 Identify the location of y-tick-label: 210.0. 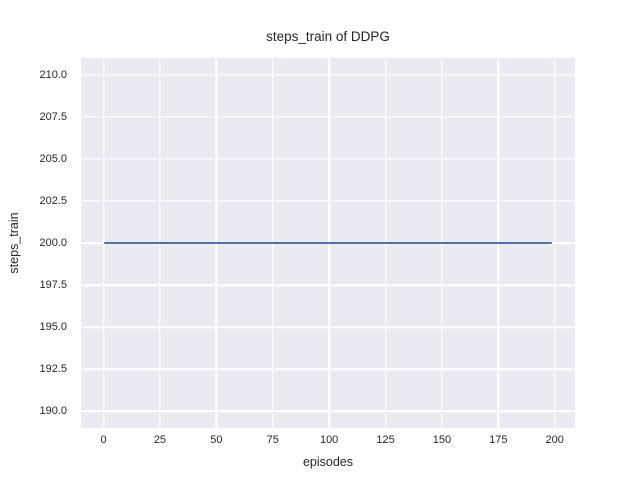
(53, 74).